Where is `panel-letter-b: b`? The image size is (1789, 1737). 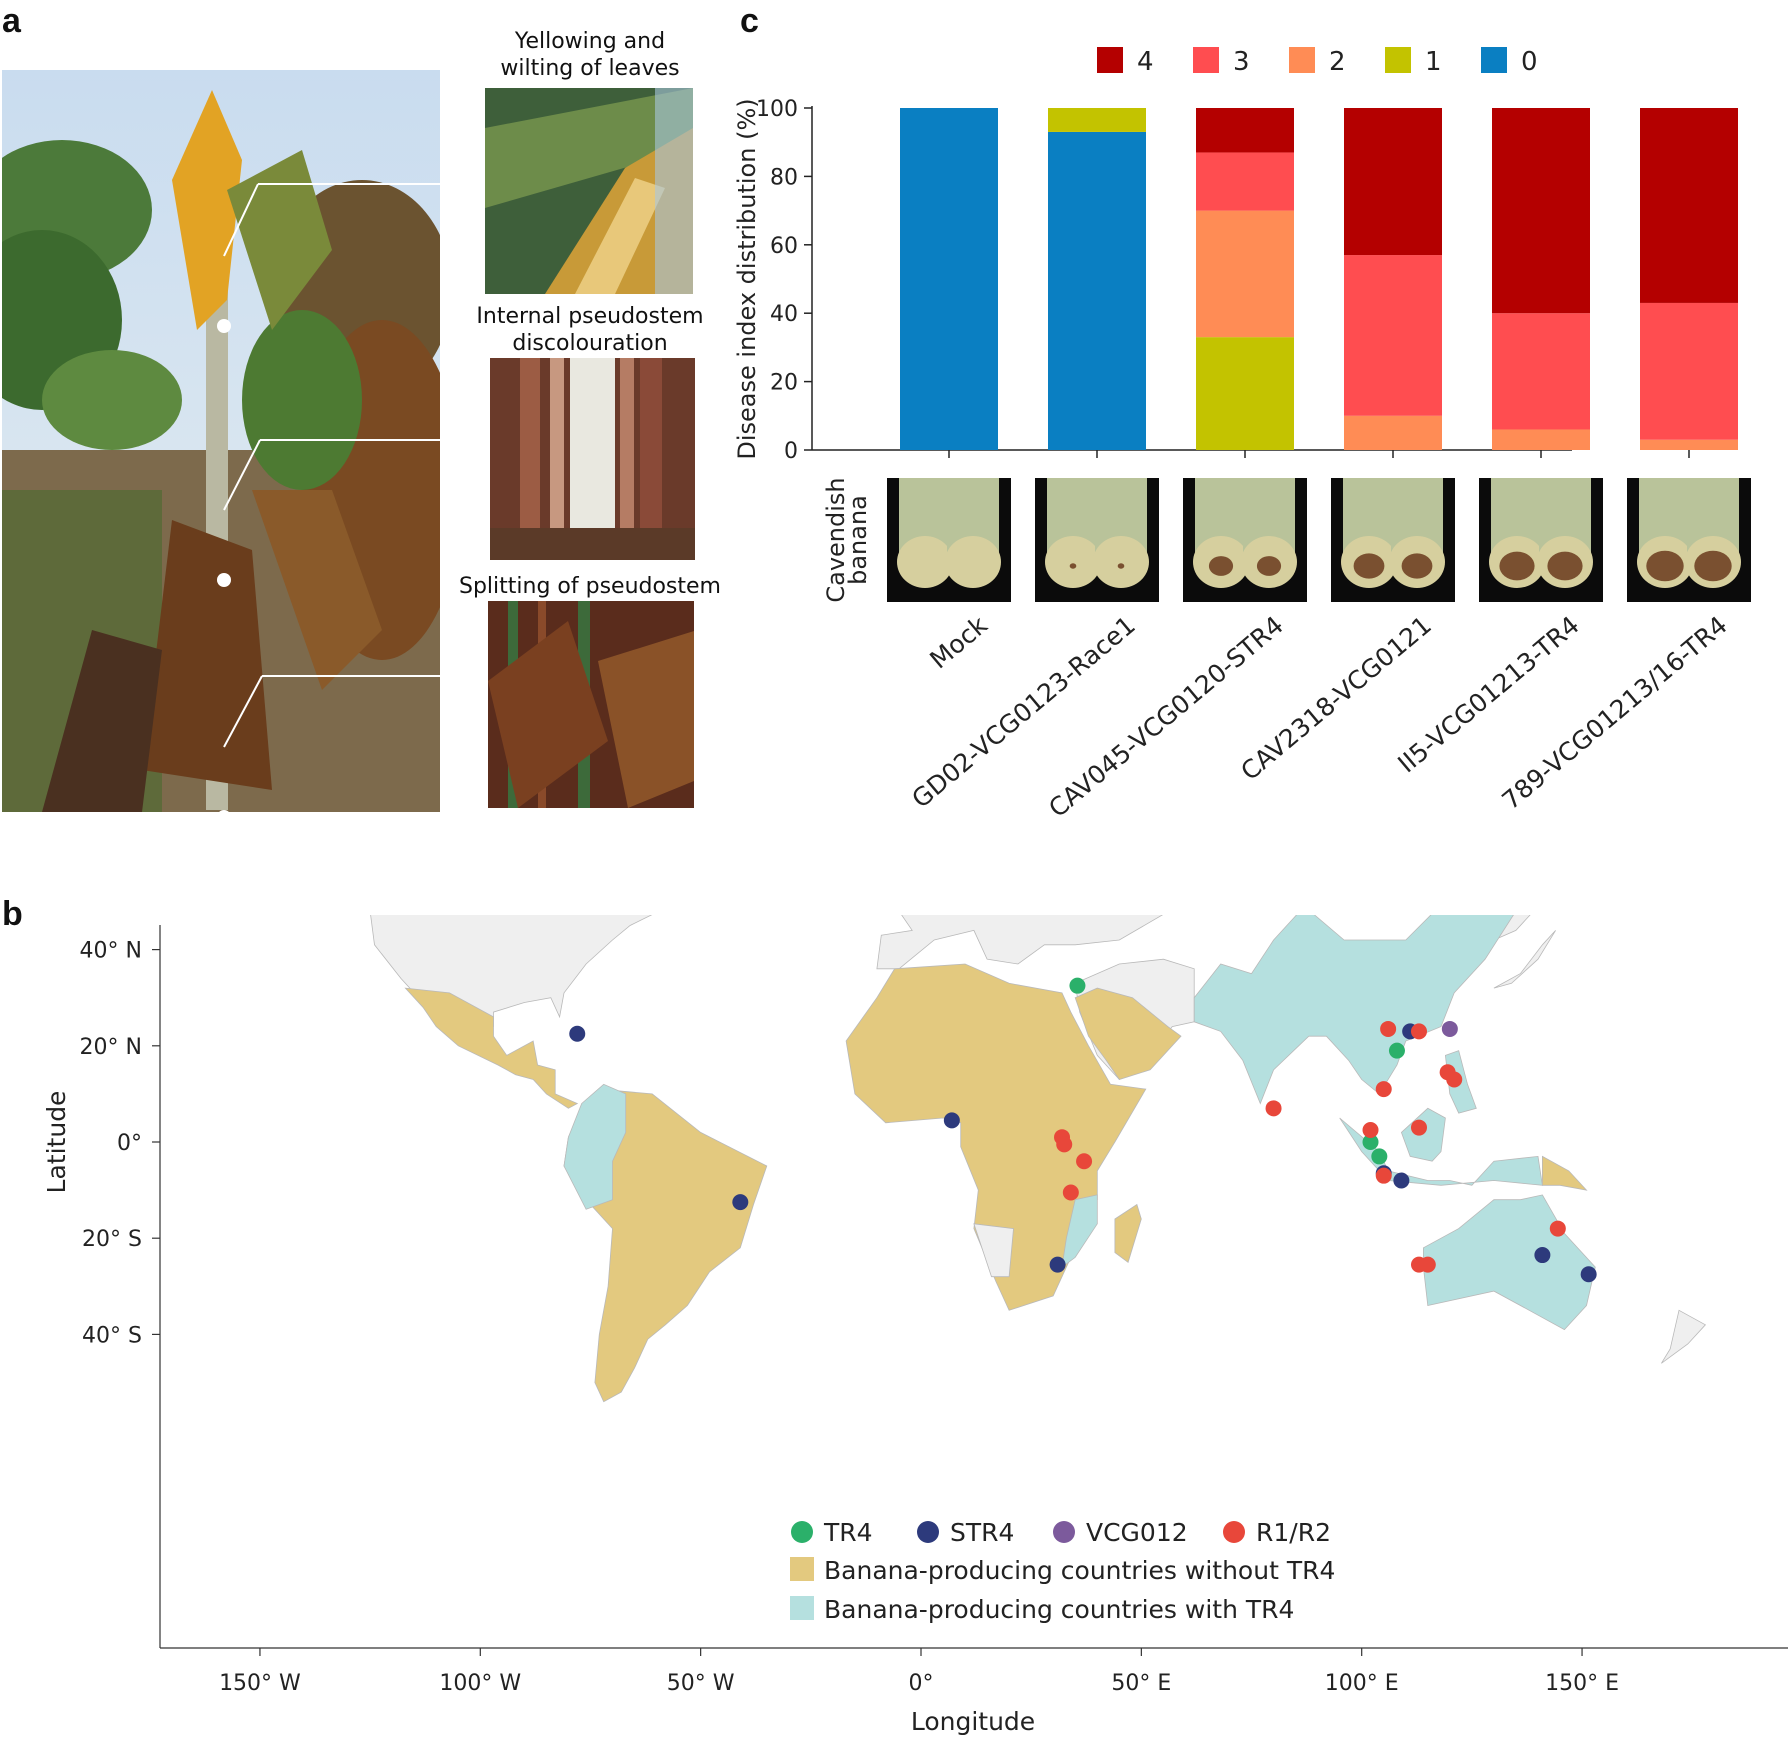 panel-letter-b: b is located at coordinates (12, 914).